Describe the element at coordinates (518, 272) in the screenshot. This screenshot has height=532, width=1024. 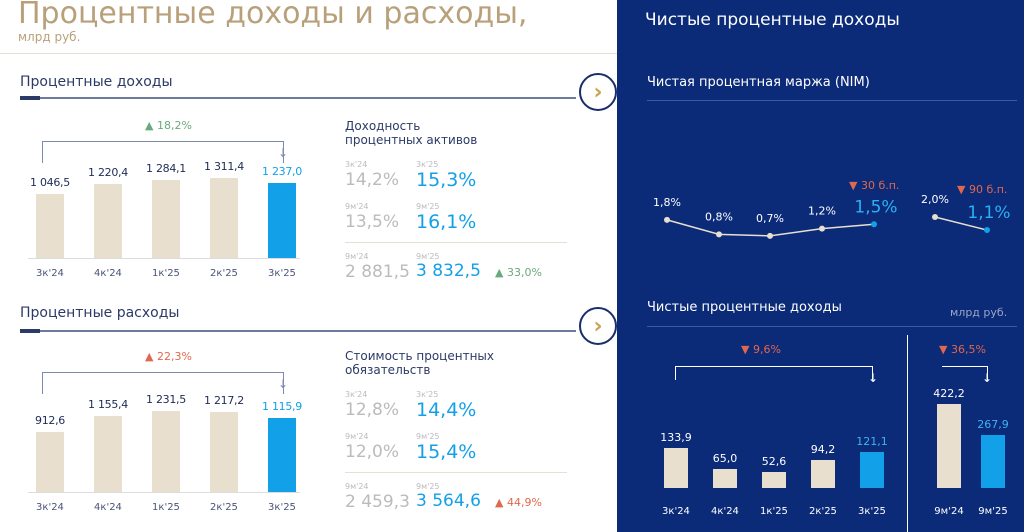
I see `change: ▲ 33,0%` at that location.